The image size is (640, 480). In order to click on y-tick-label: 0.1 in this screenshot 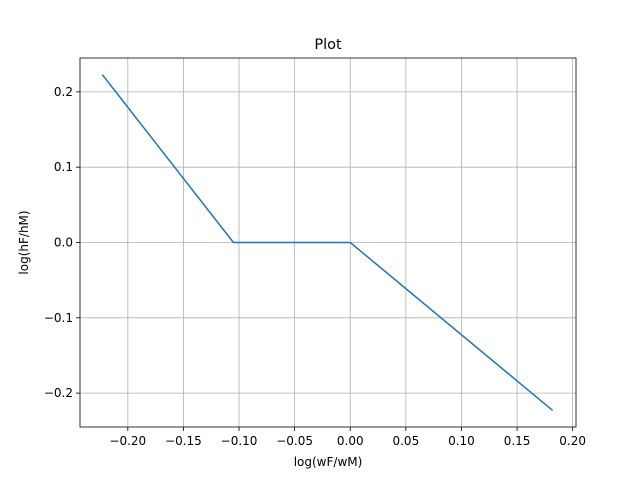, I will do `click(63, 167)`.